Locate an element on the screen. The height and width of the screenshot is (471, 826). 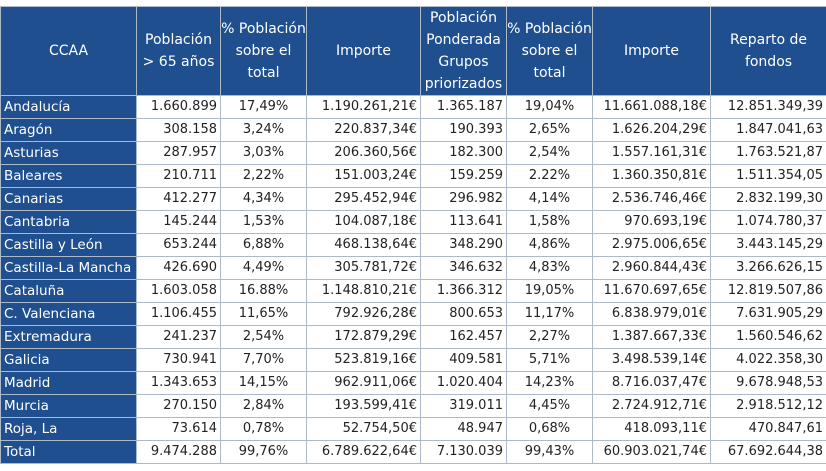
table-cell: 8.716.037,47€ is located at coordinates (651, 383).